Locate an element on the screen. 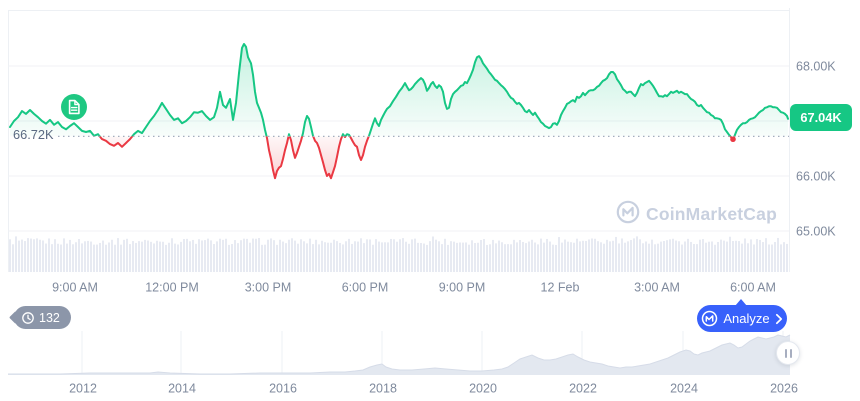 This screenshot has width=860, height=401. baseline-price-label: 66.72K is located at coordinates (33, 134).